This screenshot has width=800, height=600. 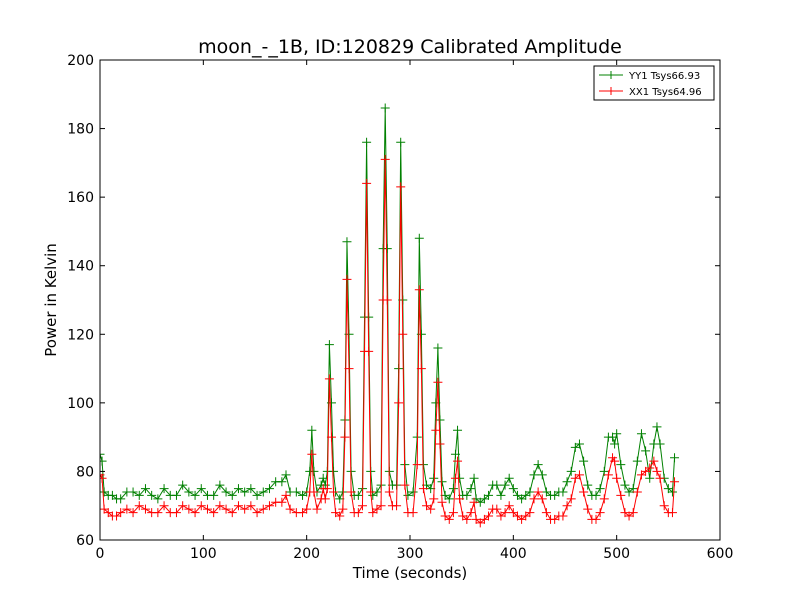 What do you see at coordinates (306, 554) in the screenshot?
I see `x-tick-label: 200` at bounding box center [306, 554].